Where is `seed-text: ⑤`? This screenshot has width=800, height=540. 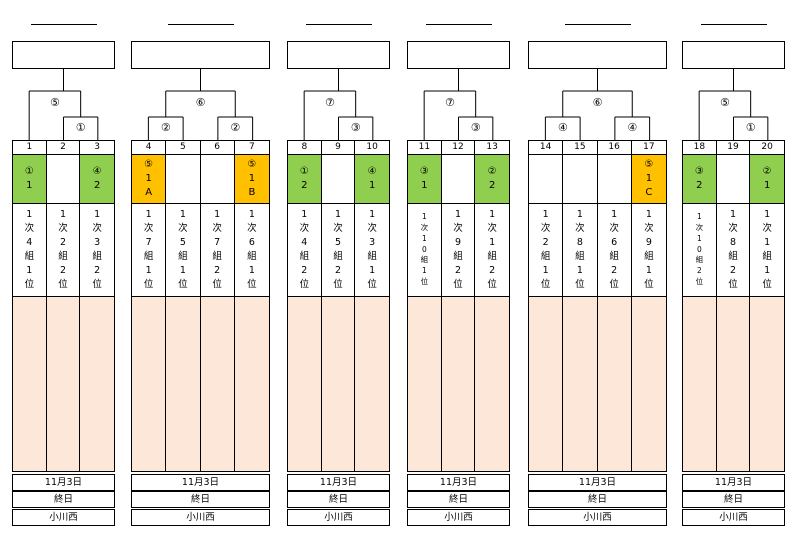
seed-text: ⑤ is located at coordinates (149, 164).